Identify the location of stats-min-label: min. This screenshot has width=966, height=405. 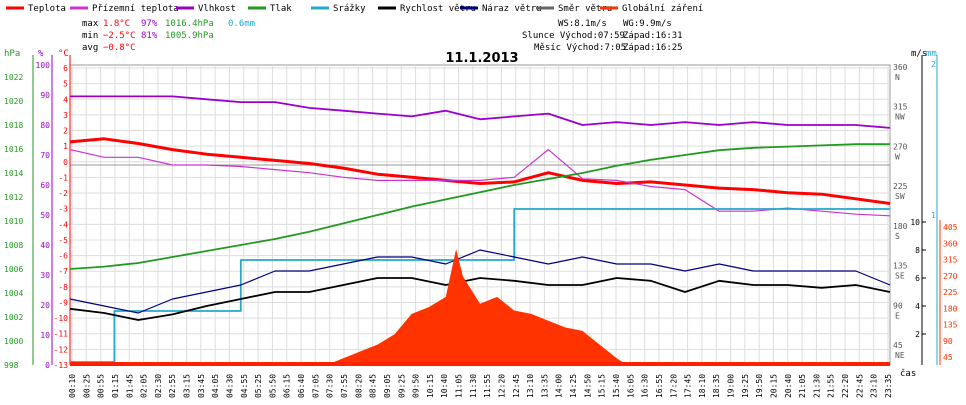
(90, 36).